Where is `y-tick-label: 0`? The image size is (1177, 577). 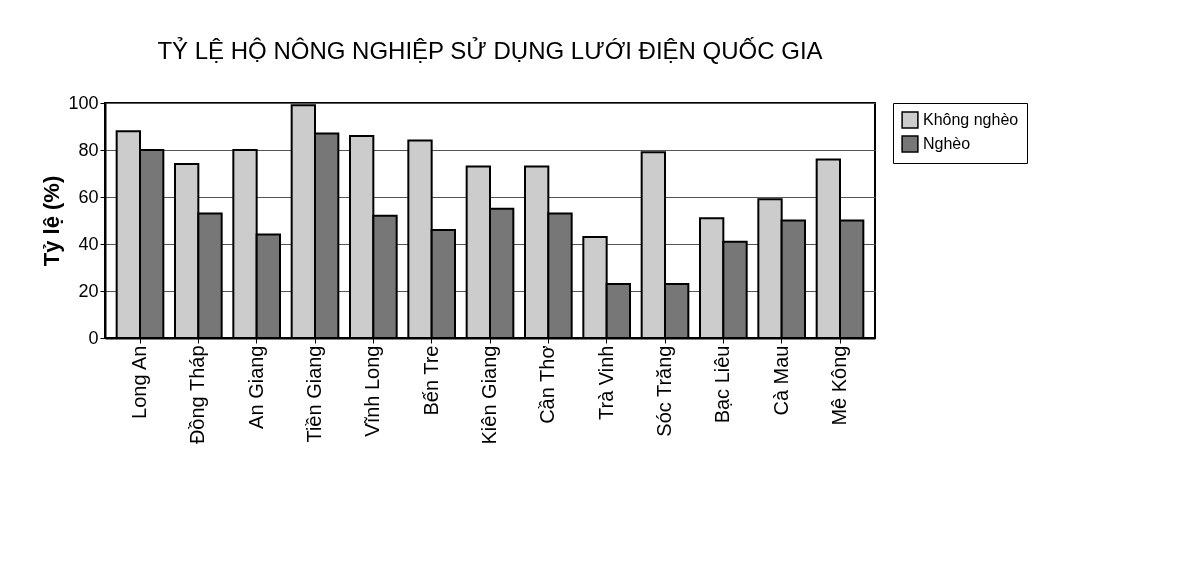
y-tick-label: 0 is located at coordinates (93, 337).